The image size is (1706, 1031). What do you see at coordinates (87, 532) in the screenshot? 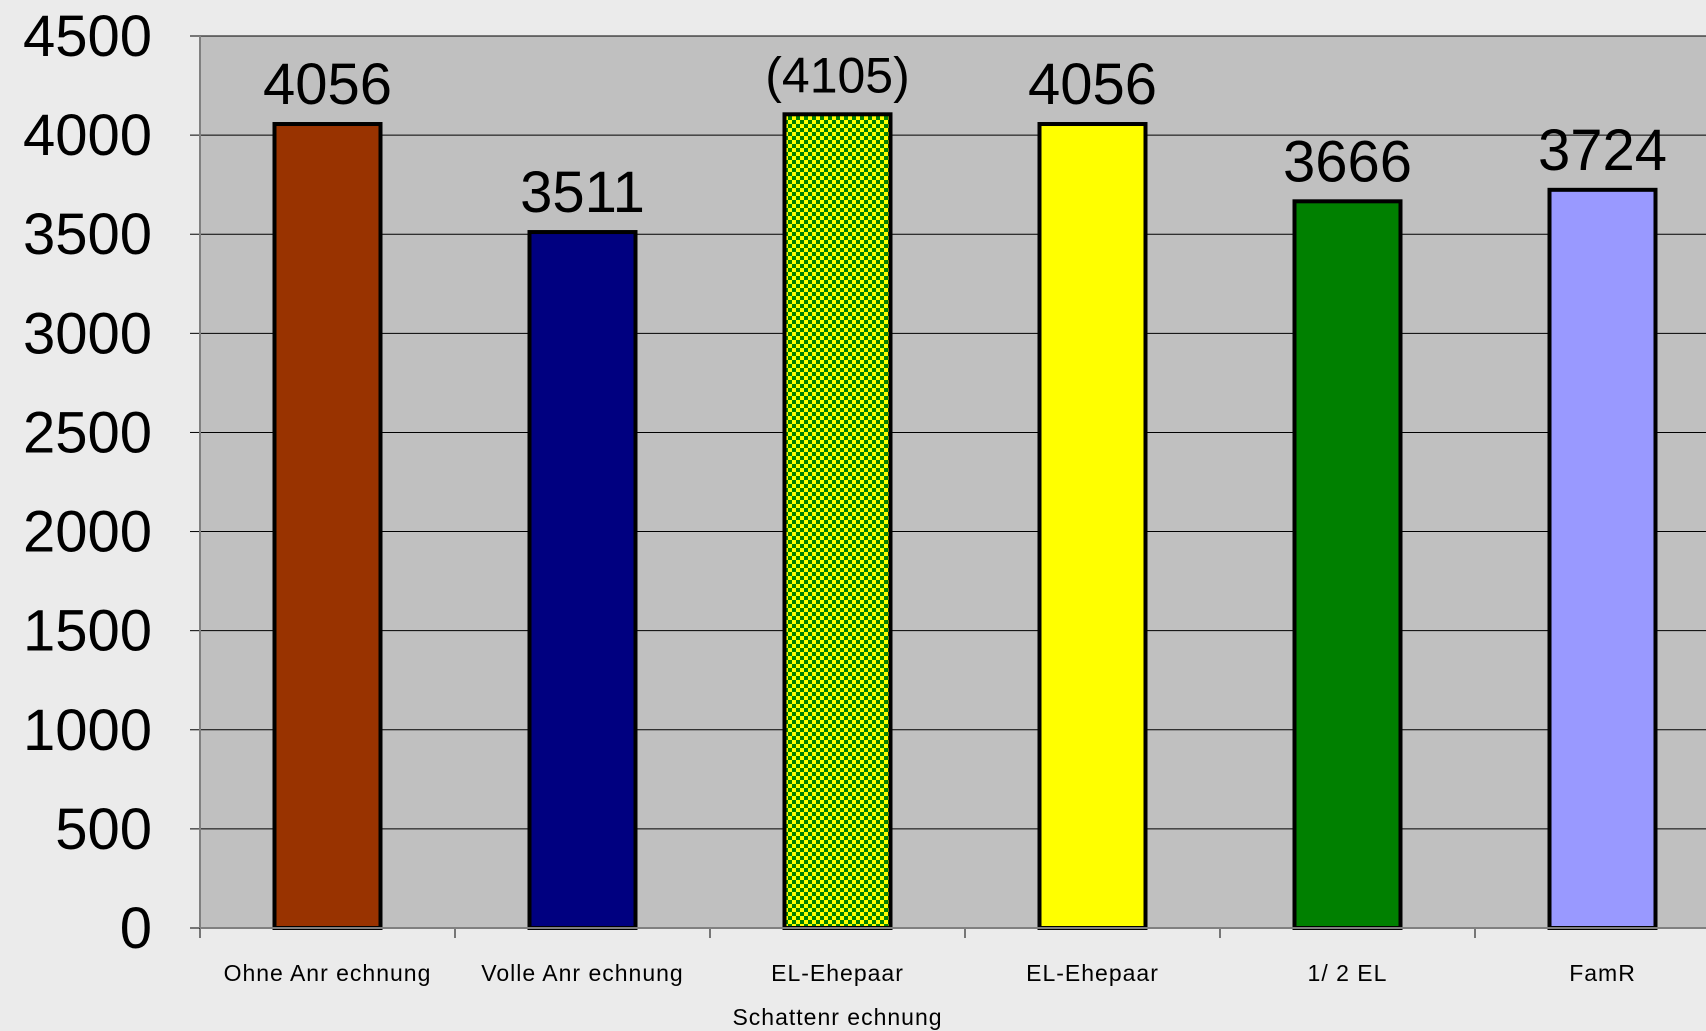
I see `y-tick-label: 2000` at bounding box center [87, 532].